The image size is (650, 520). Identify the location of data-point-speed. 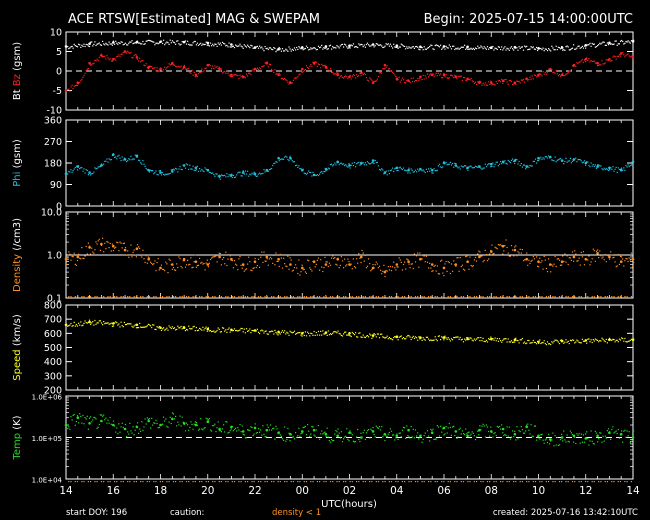
(609, 340).